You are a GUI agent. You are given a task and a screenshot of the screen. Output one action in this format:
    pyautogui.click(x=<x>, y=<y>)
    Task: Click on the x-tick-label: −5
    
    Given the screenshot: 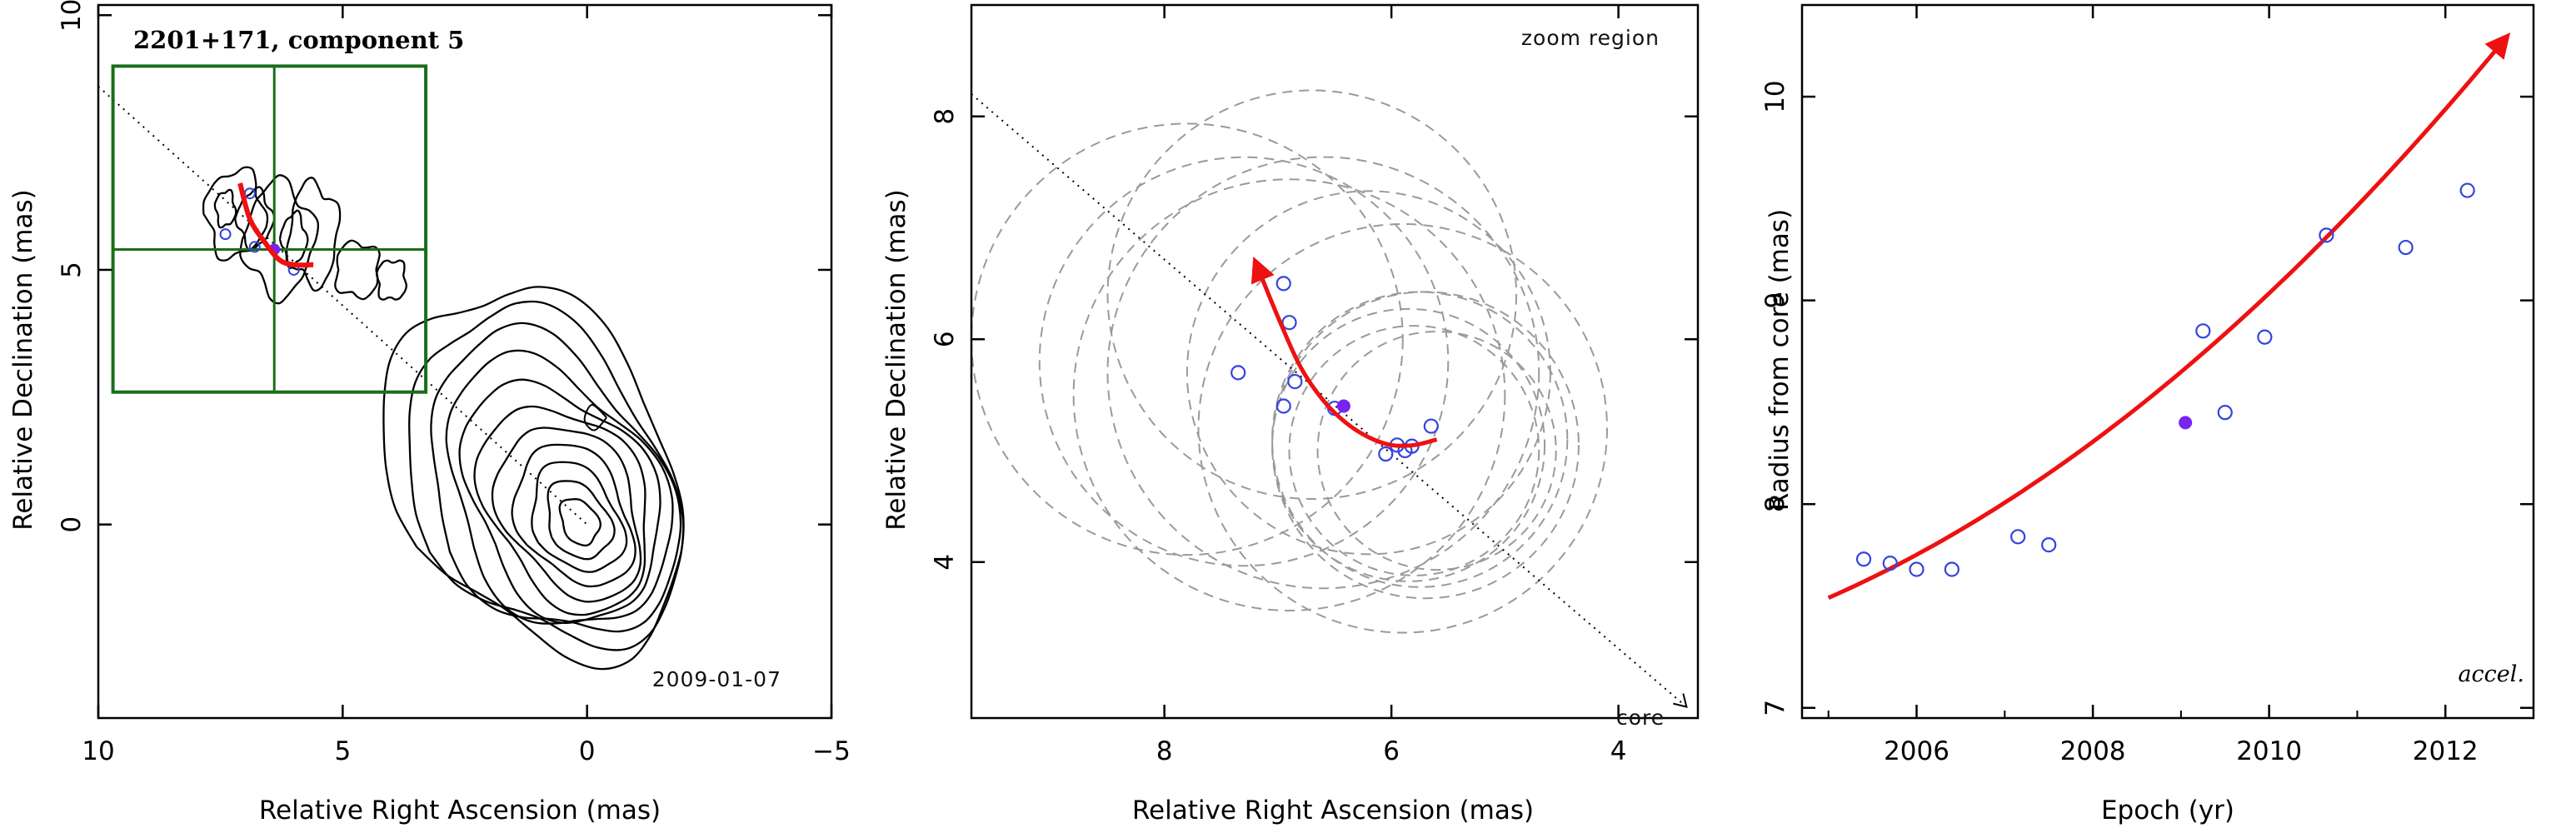 What is the action you would take?
    pyautogui.click(x=831, y=751)
    